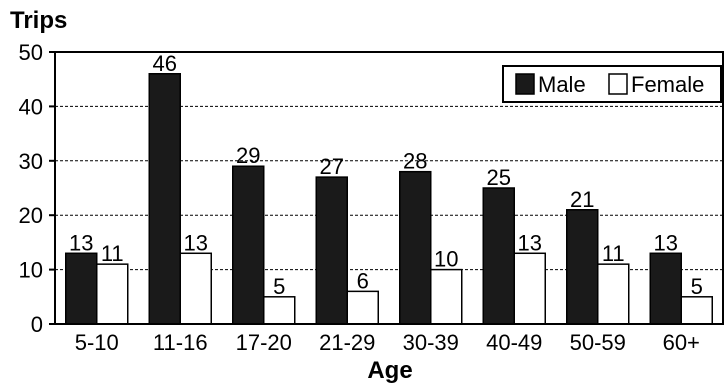 Image resolution: width=725 pixels, height=390 pixels. Describe the element at coordinates (431, 342) in the screenshot. I see `x-tick-label: 30-39` at that location.